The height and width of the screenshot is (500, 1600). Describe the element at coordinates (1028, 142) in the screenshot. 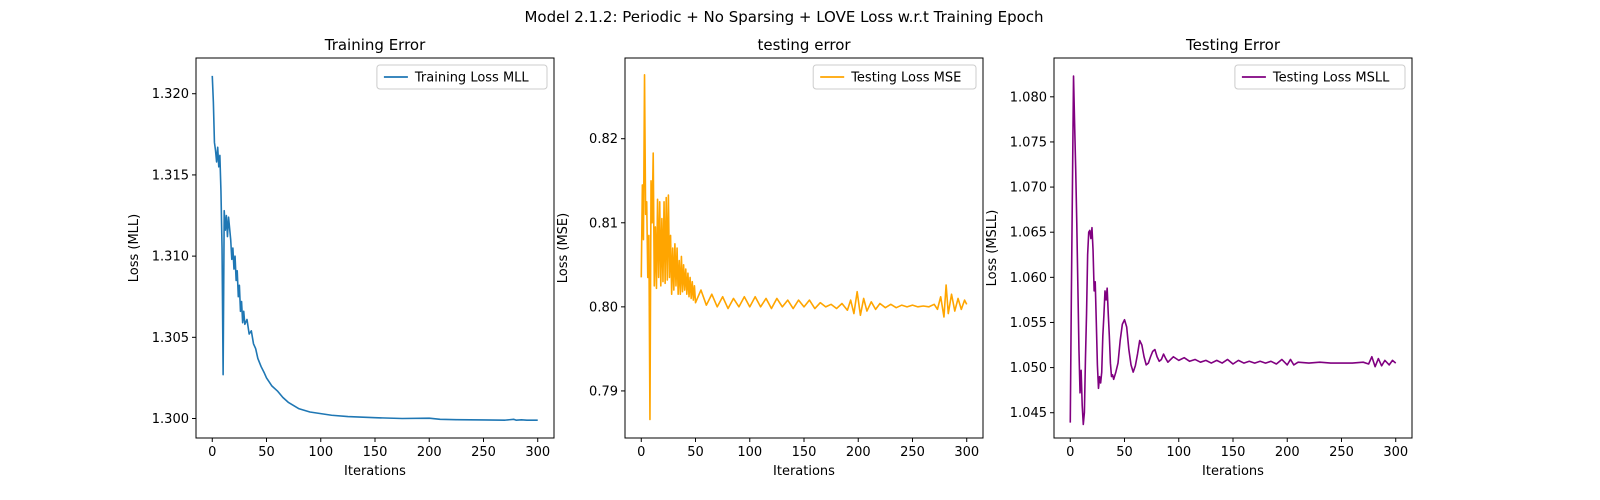

I see `y-tick-label: 1.075` at that location.